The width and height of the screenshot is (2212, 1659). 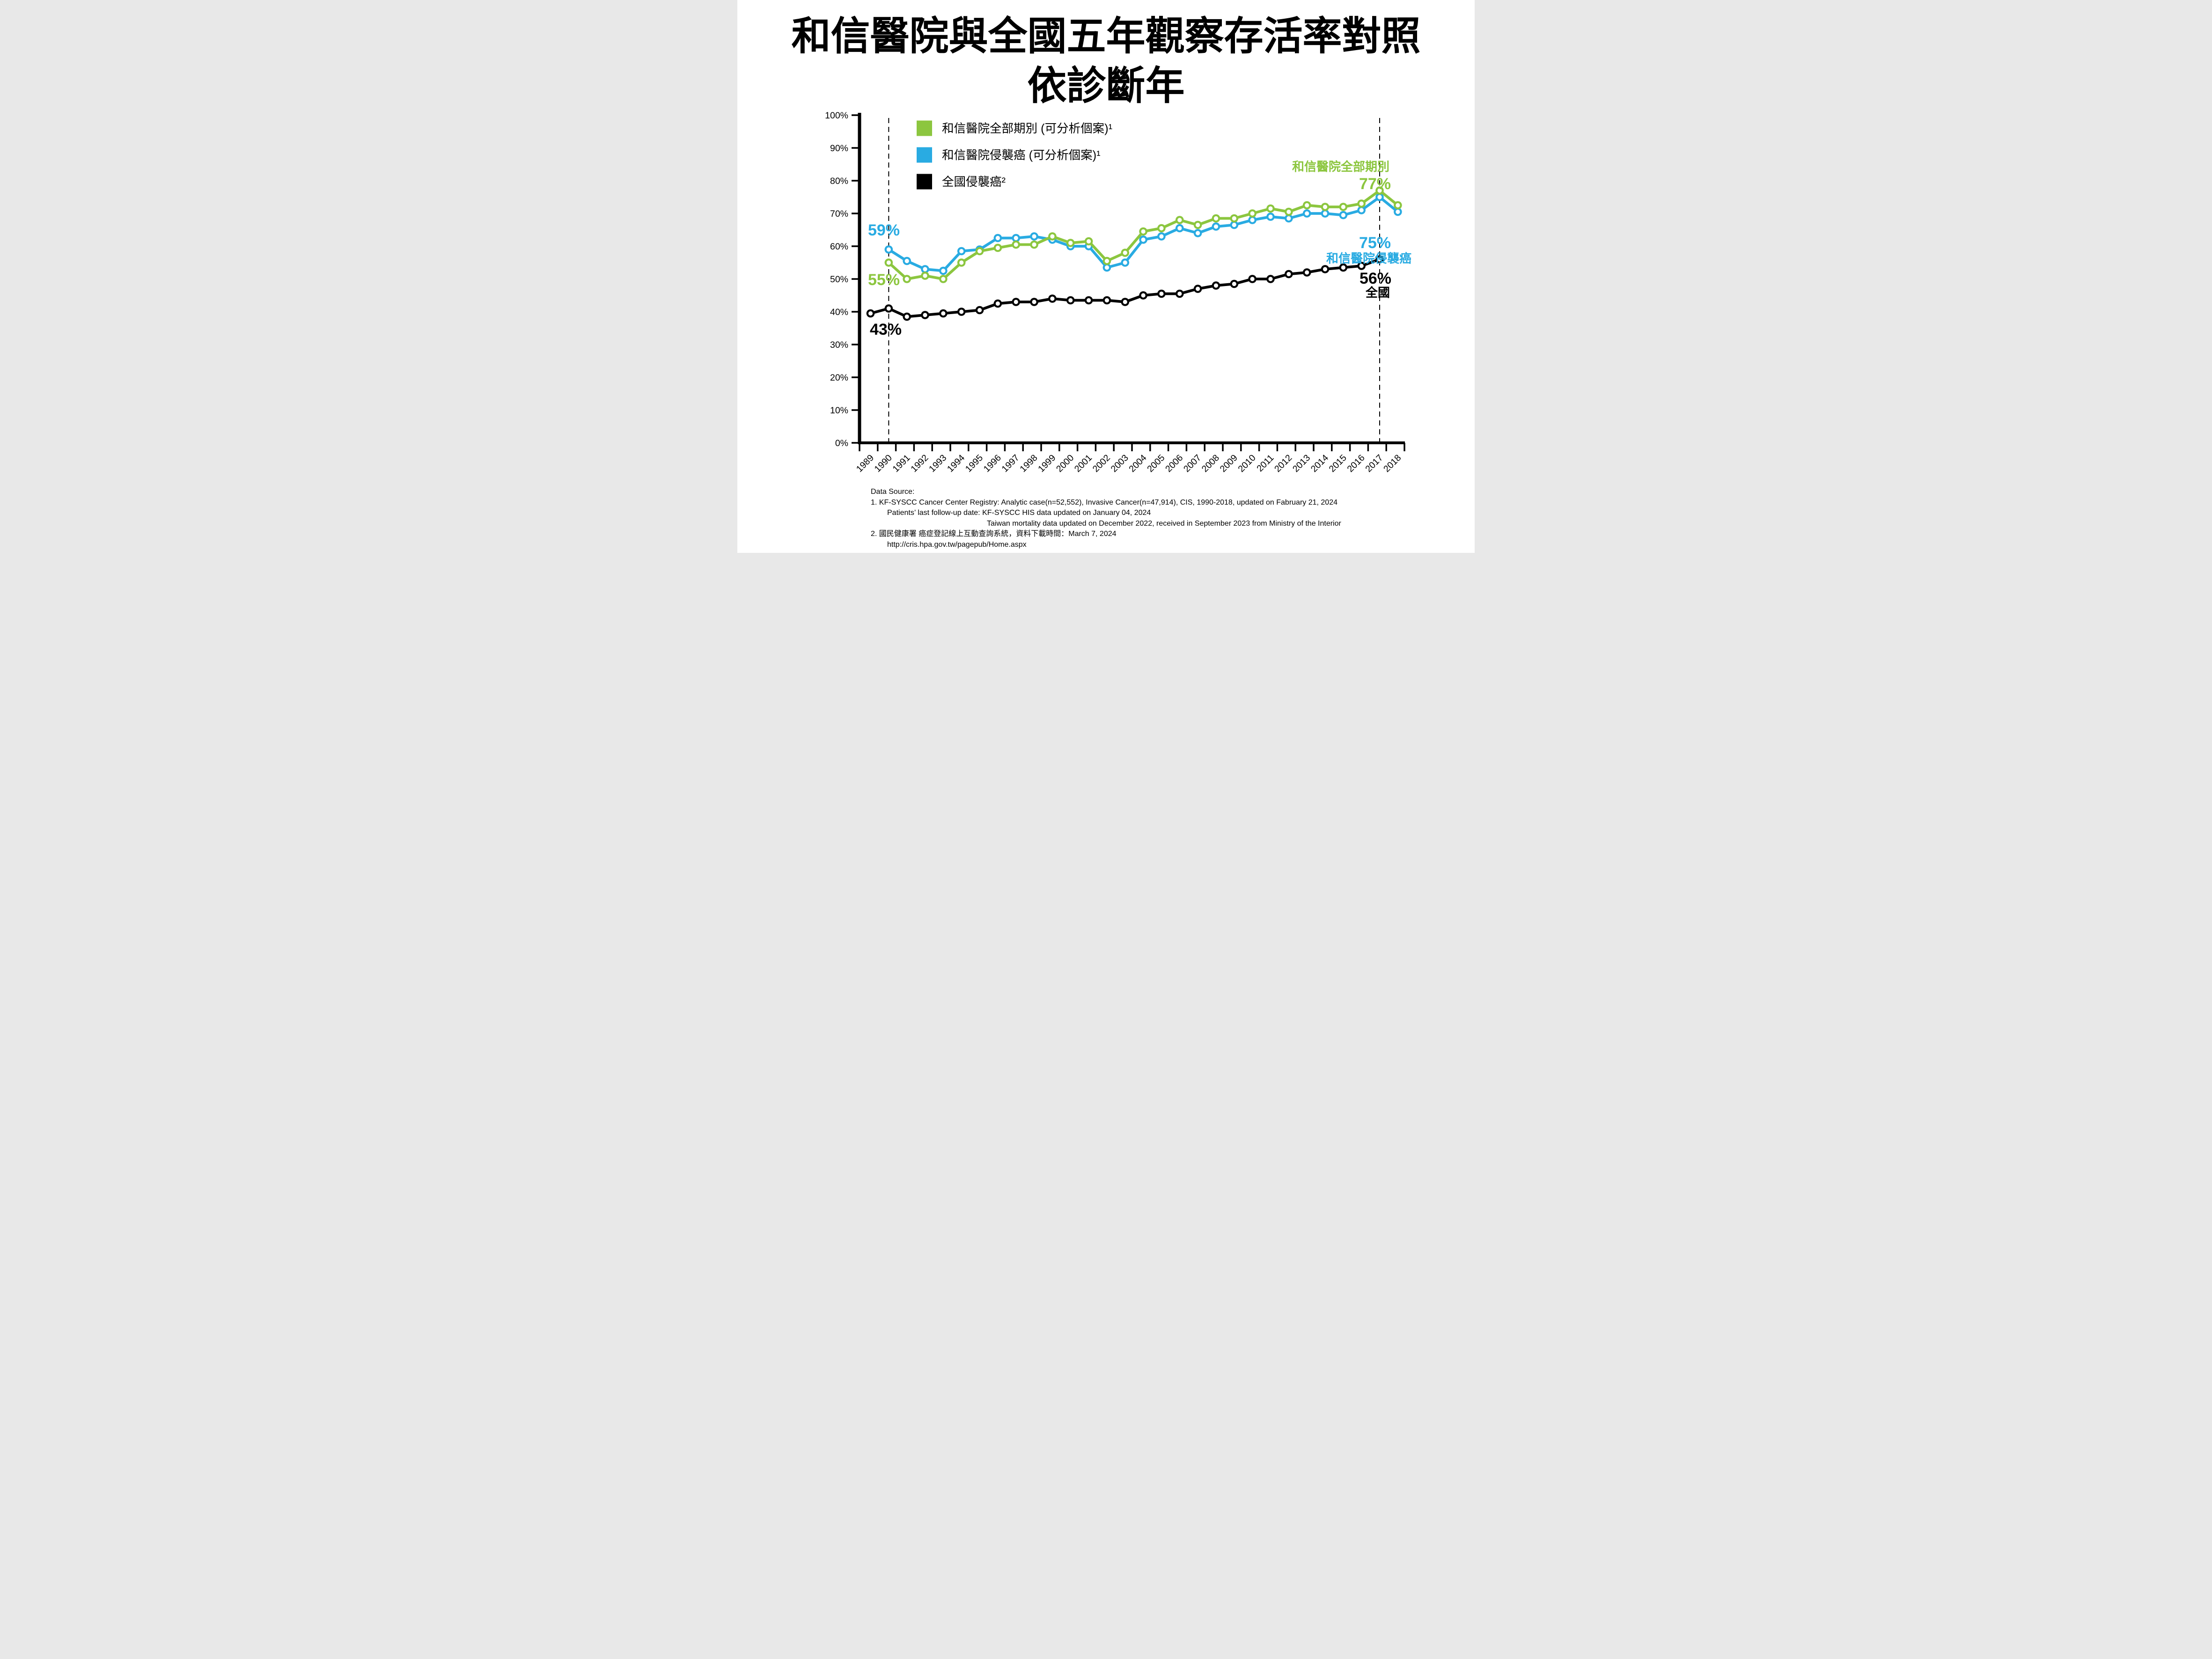 I want to click on data-source-heading: Data Source:, so click(x=893, y=492).